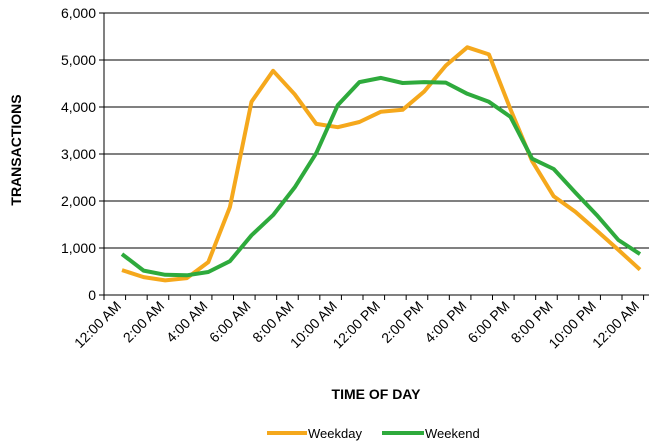  Describe the element at coordinates (402, 322) in the screenshot. I see `x-tick-label: 2:00 PM` at that location.